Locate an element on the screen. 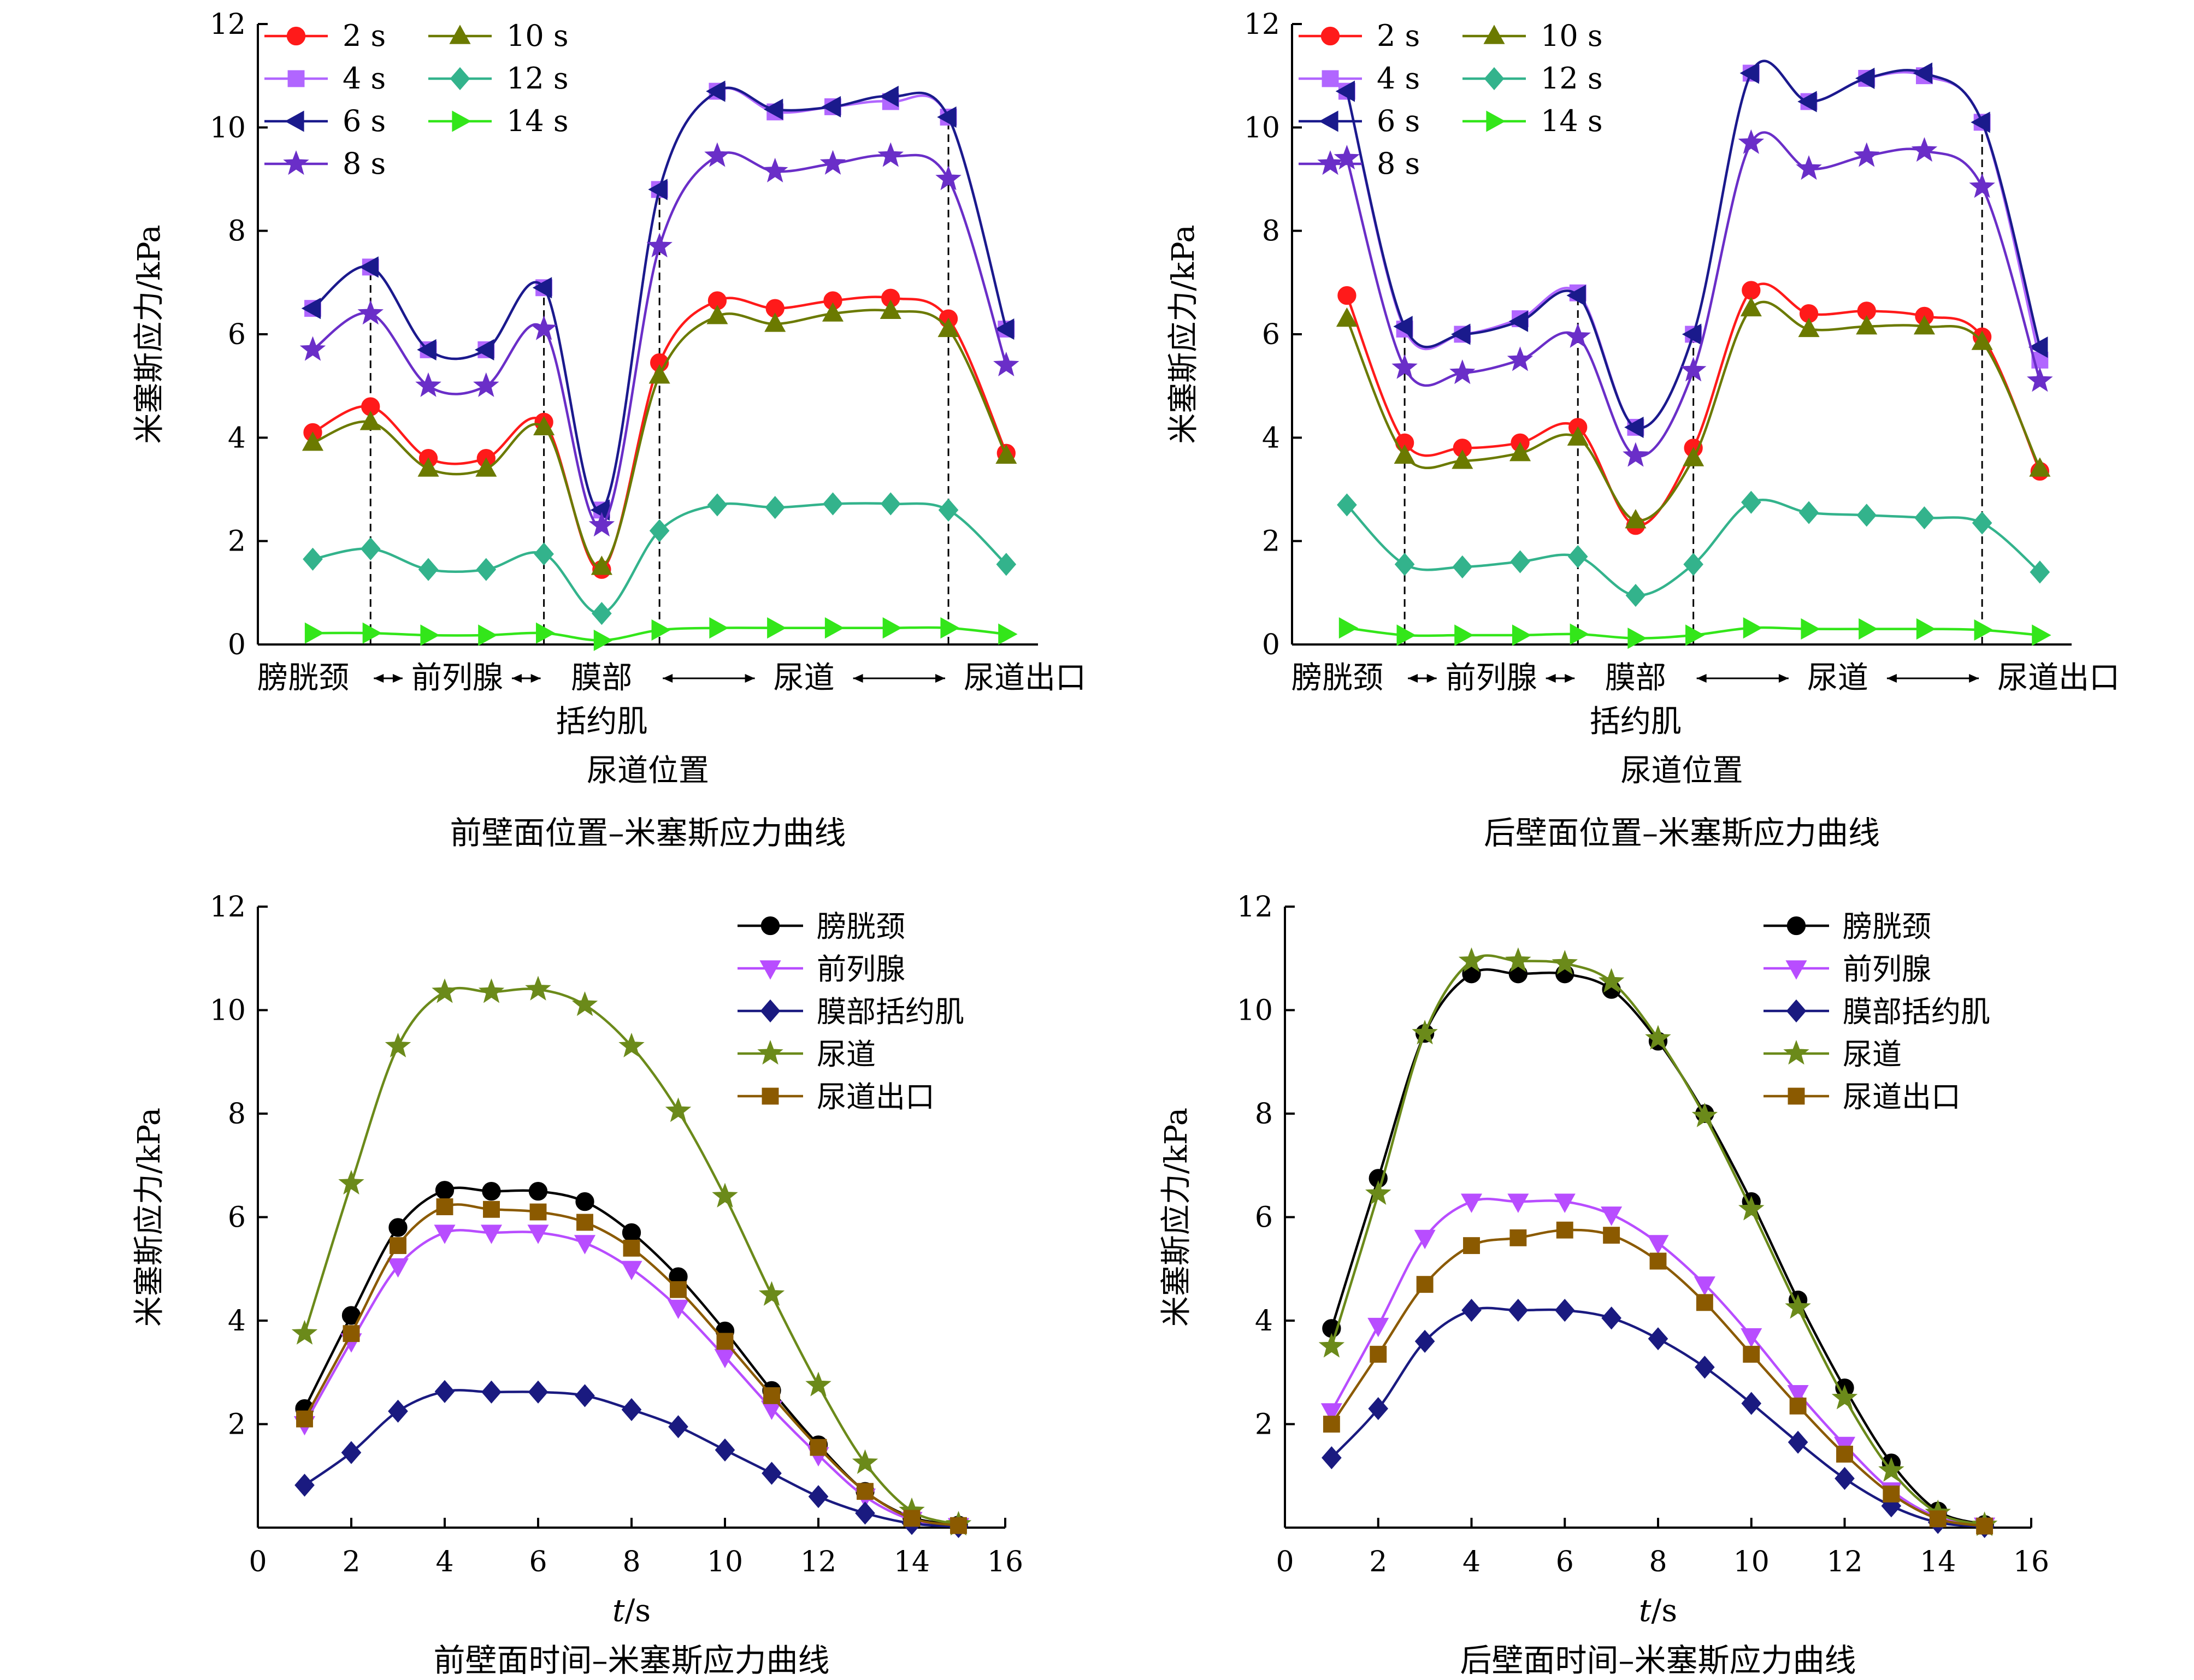 The width and height of the screenshot is (2194, 1680). region-label: 膜部 is located at coordinates (601, 678).